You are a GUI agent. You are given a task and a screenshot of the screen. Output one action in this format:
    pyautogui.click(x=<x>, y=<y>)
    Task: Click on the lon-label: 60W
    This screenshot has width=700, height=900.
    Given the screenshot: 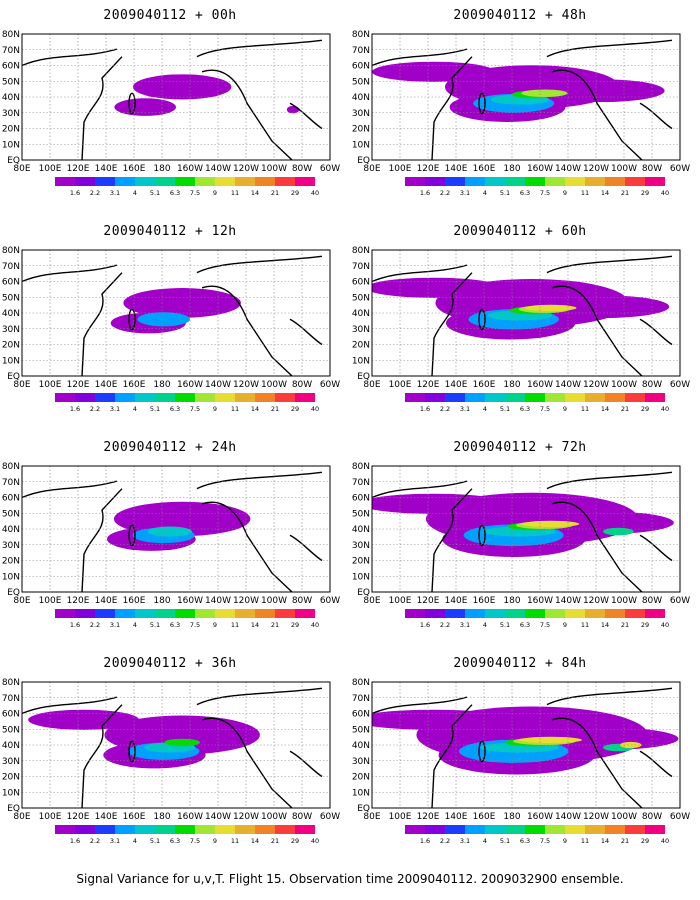 What is the action you would take?
    pyautogui.click(x=330, y=601)
    